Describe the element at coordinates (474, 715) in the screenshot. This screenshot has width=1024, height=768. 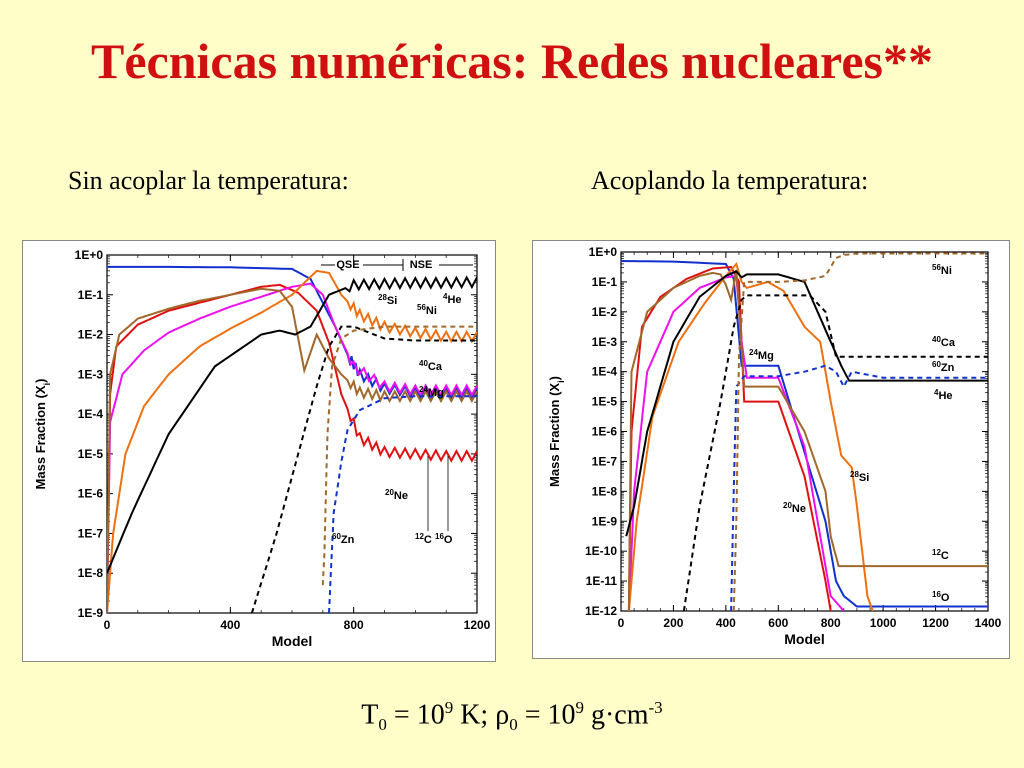
I see `temperature-unit: K;` at that location.